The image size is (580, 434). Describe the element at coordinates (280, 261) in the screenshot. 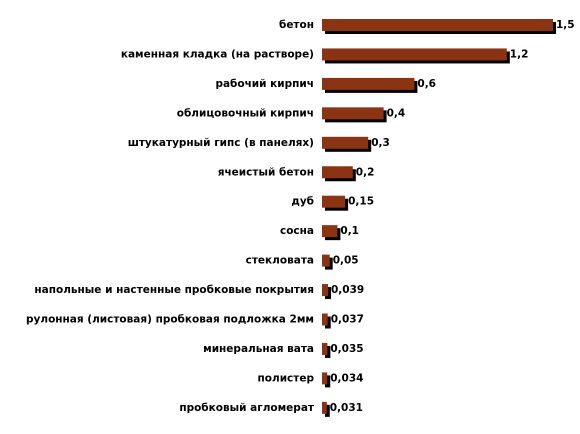

I see `category-label: стекловата` at that location.